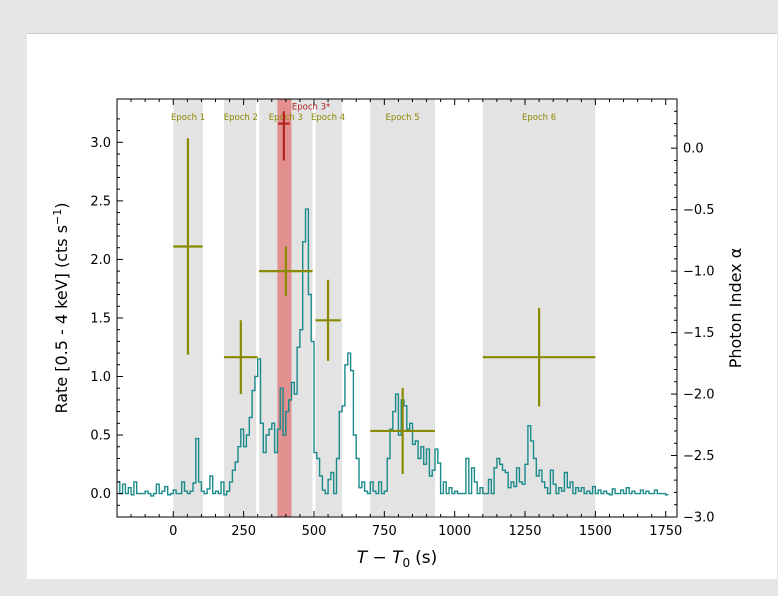 This screenshot has width=778, height=596. I want to click on x-tick-label: 1250, so click(524, 531).